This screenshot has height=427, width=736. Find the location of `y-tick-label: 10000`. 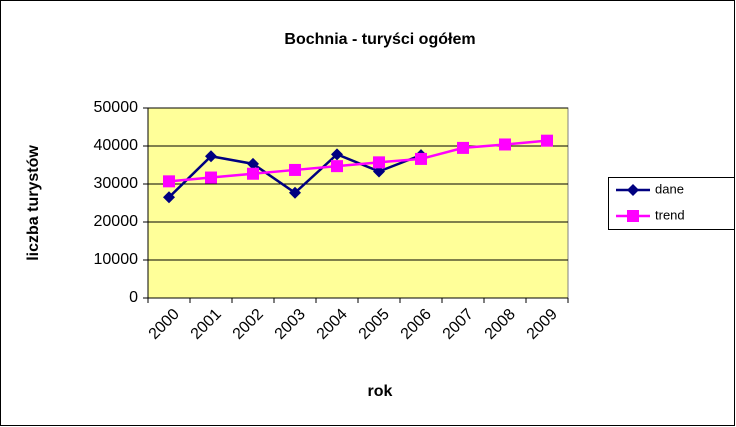

y-tick-label: 10000 is located at coordinates (116, 259).